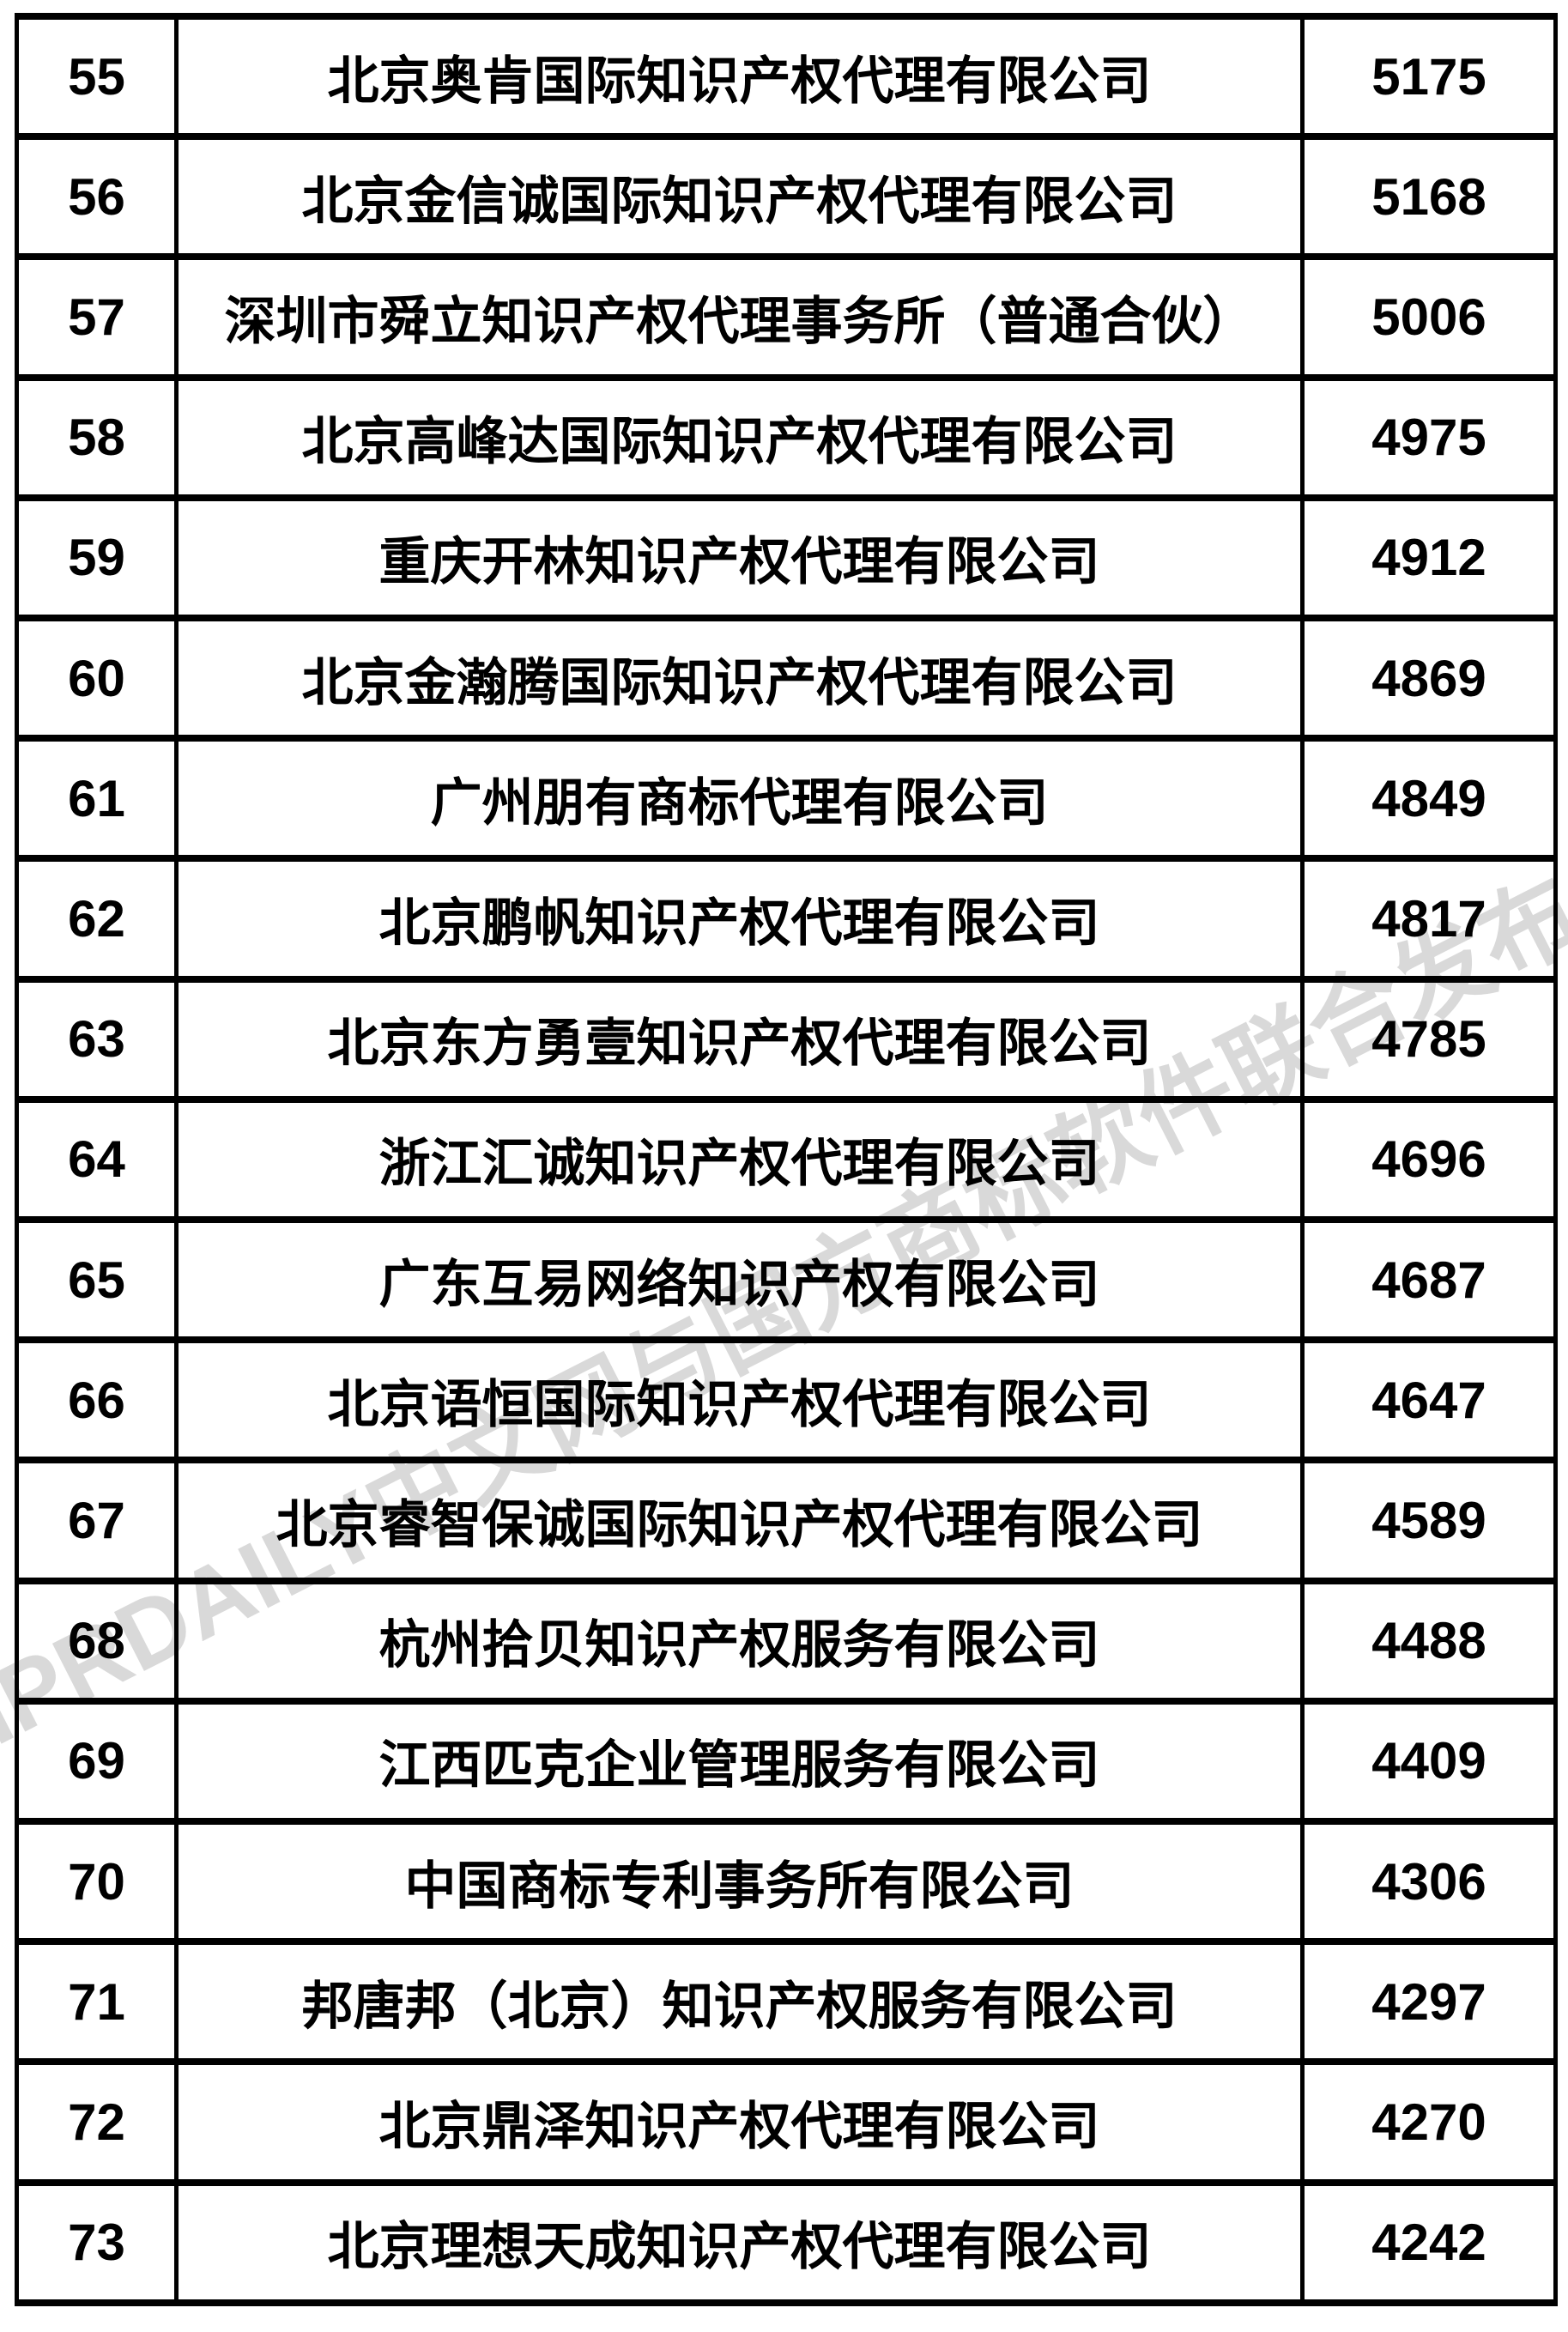 This screenshot has height=2332, width=1568. I want to click on rank-cell: 61, so click(97, 799).